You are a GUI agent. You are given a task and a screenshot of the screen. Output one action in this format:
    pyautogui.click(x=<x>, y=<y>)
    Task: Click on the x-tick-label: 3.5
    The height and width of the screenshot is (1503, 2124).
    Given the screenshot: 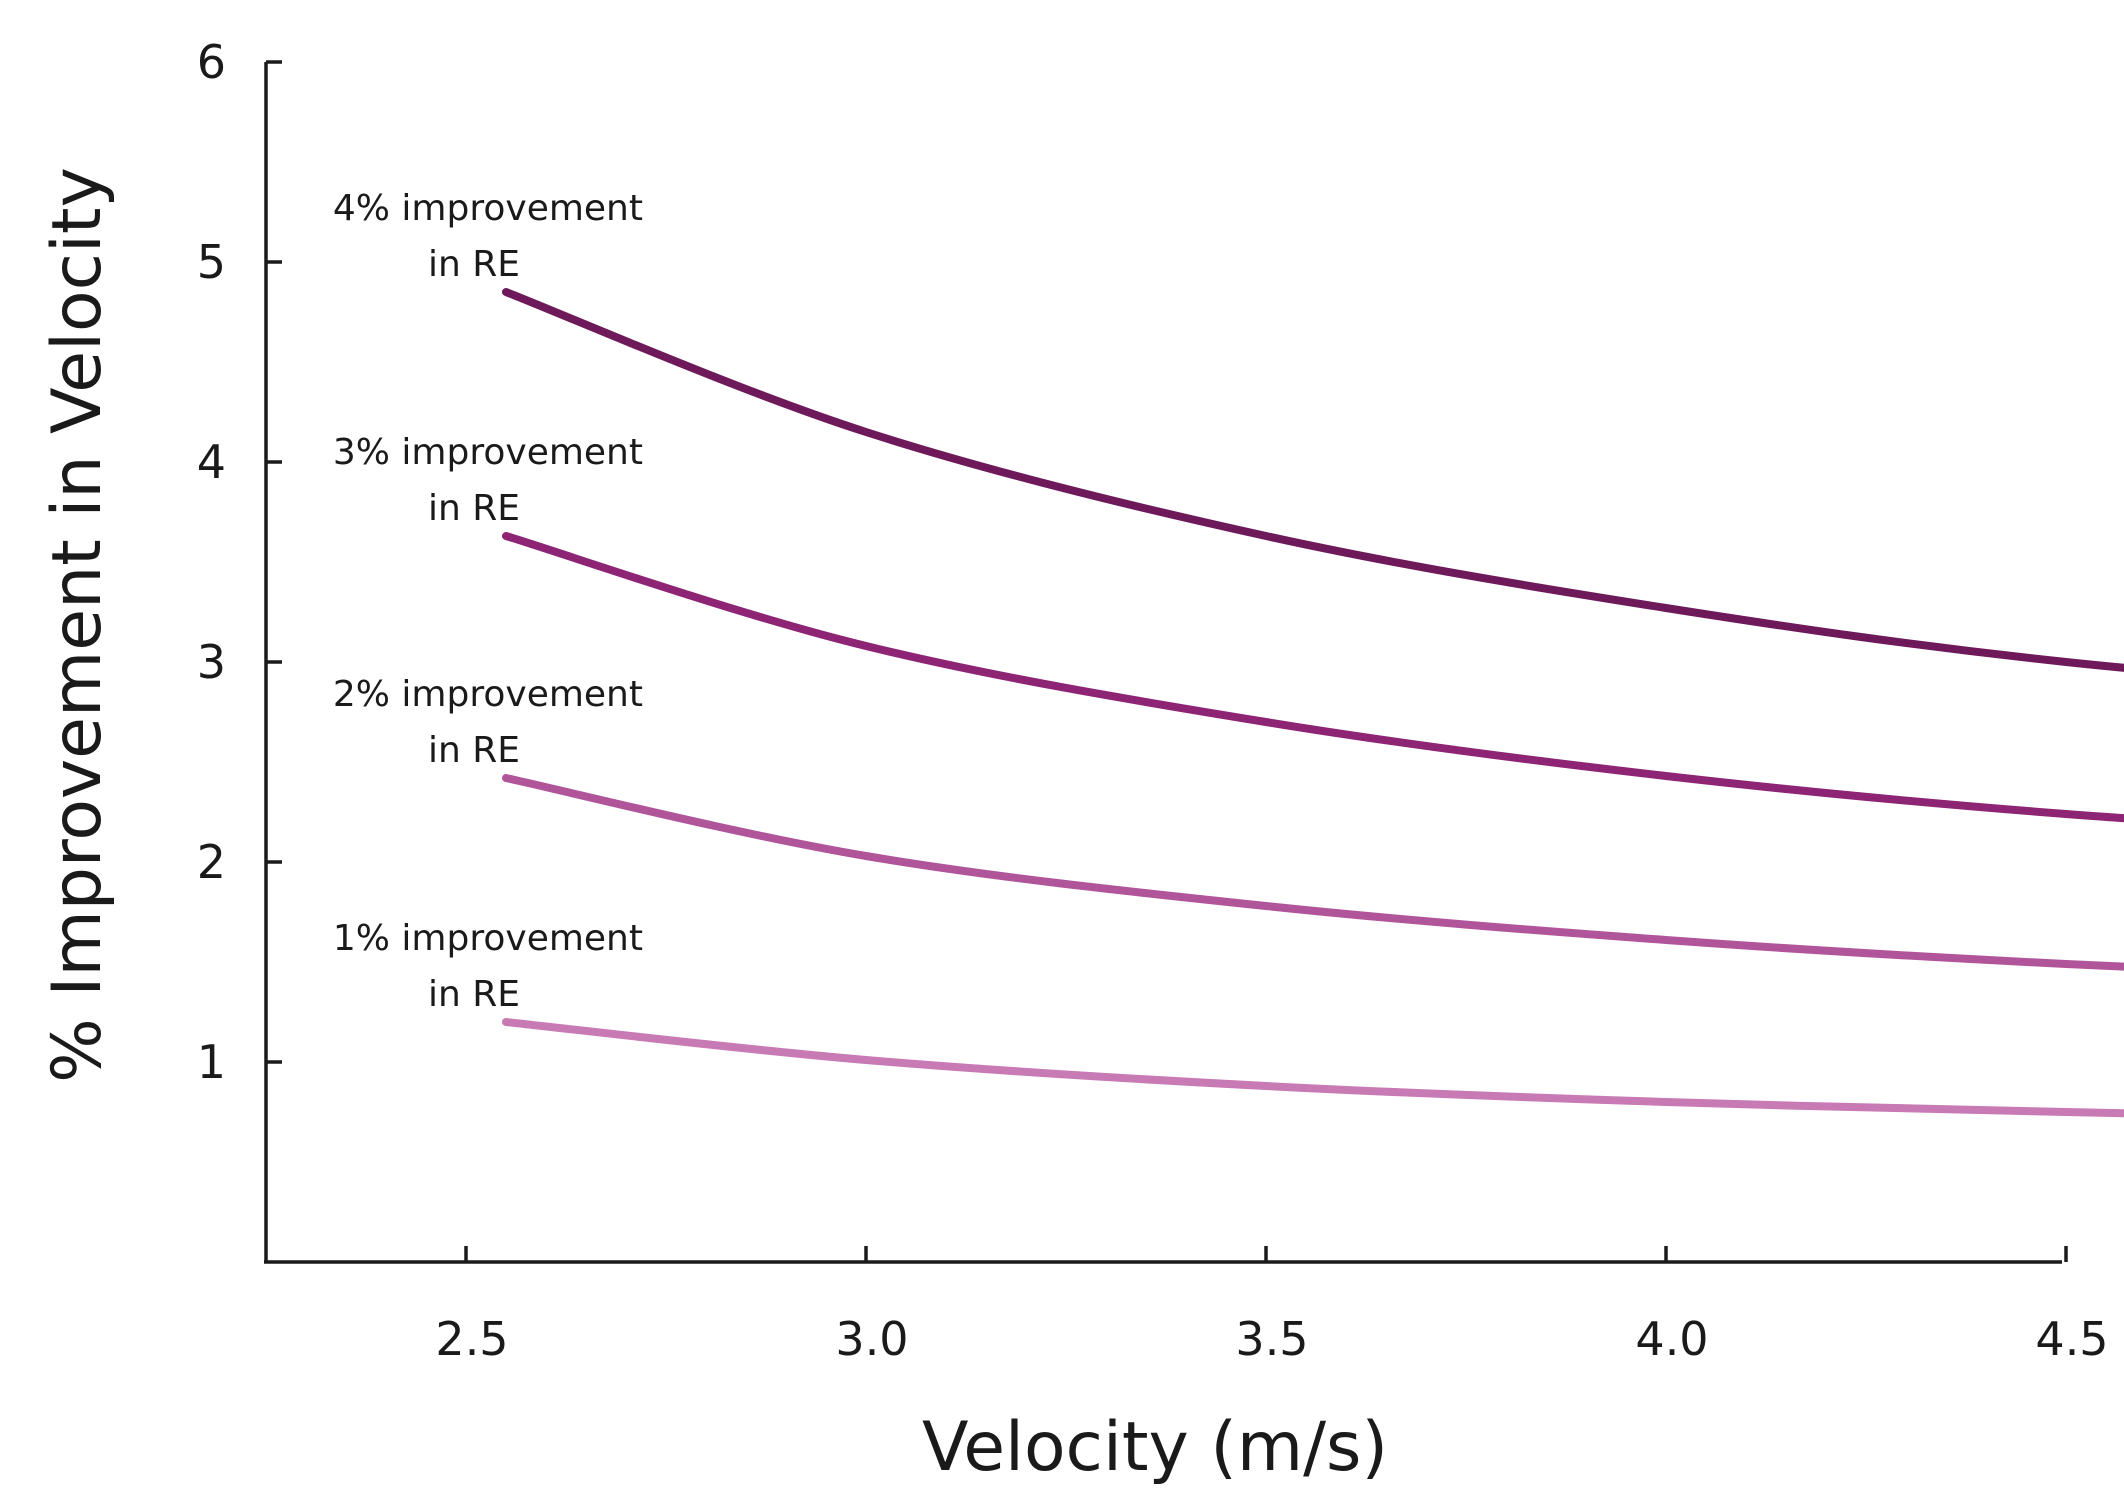 What is the action you would take?
    pyautogui.click(x=1271, y=1339)
    